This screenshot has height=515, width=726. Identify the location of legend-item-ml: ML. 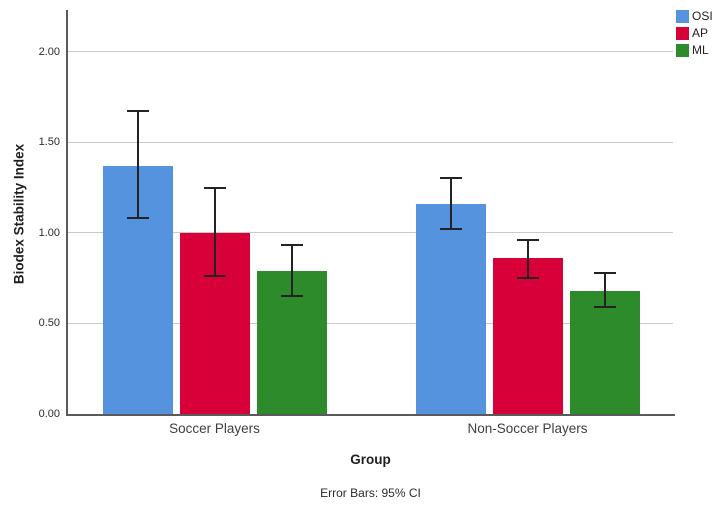
(694, 50).